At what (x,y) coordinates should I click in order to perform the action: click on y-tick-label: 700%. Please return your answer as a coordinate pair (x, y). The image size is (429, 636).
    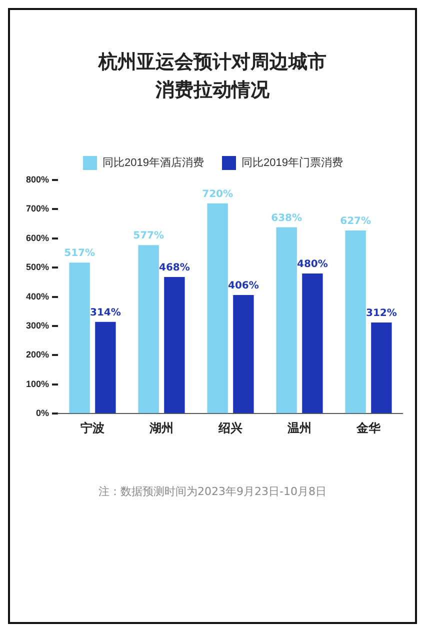
    Looking at the image, I should click on (37, 209).